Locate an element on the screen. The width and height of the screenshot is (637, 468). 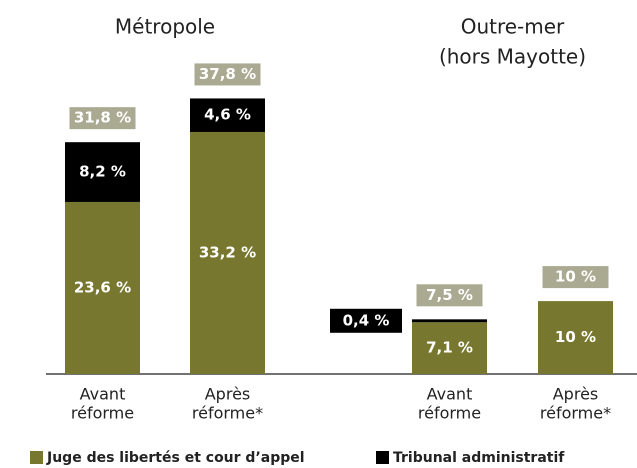
value-label-box is located at coordinates (366, 320).